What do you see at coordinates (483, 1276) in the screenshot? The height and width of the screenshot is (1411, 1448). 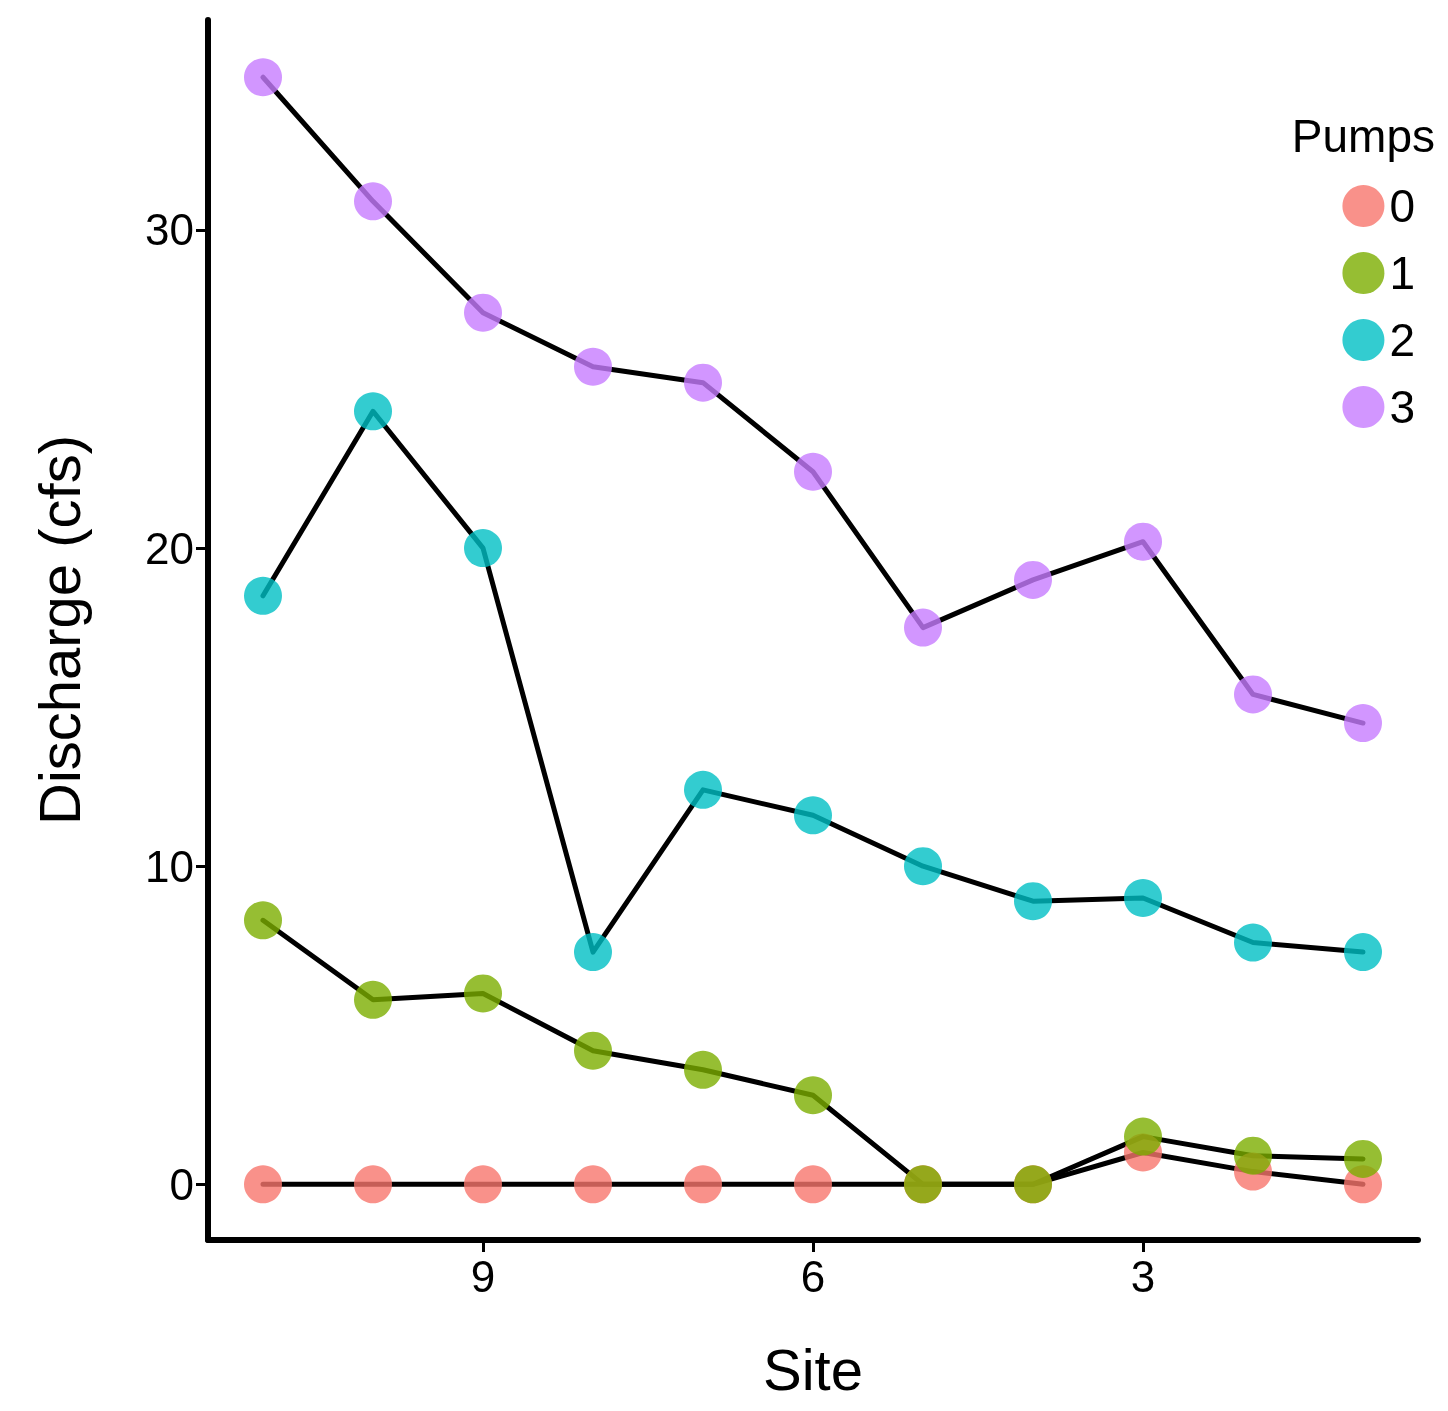 I see `x-tick-label: 9` at bounding box center [483, 1276].